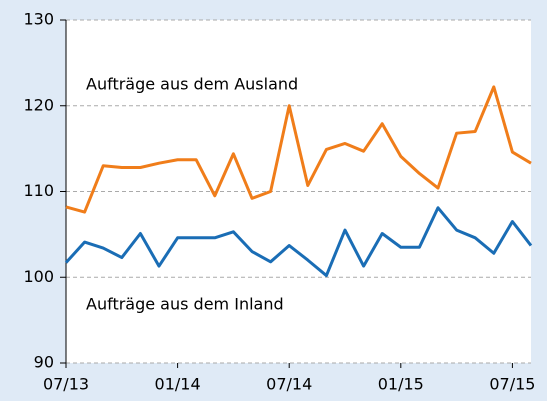 The width and height of the screenshot is (547, 401). What do you see at coordinates (44, 362) in the screenshot?
I see `y-tick-label: 90` at bounding box center [44, 362].